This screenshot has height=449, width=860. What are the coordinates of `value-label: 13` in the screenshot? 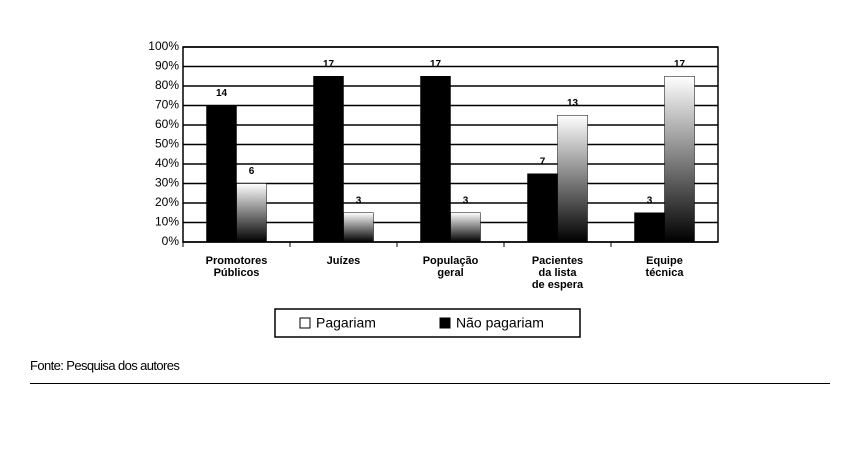 It's located at (573, 103).